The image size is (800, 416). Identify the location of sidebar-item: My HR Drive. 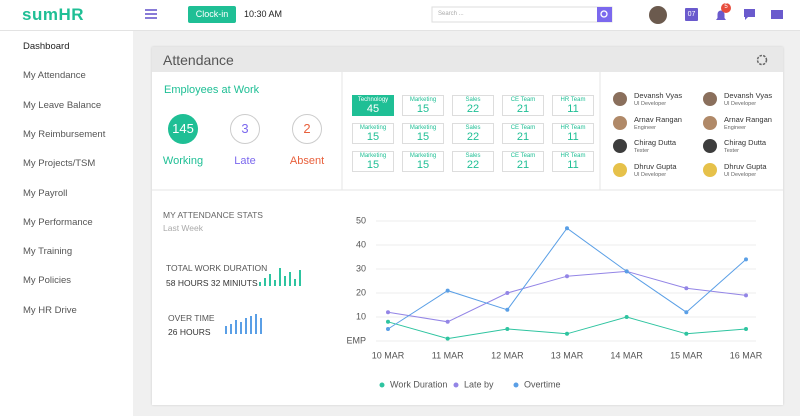
(50, 310).